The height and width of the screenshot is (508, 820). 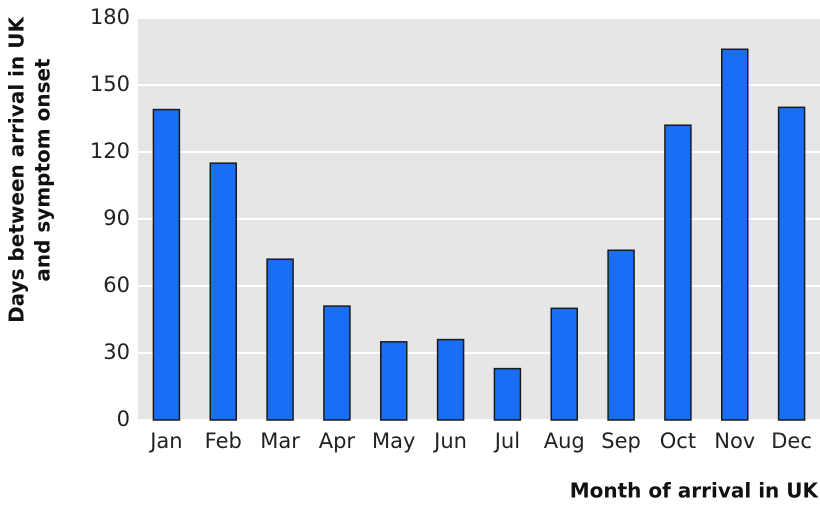 What do you see at coordinates (17, 169) in the screenshot?
I see `y-axis-title: Days between arrival in UK` at bounding box center [17, 169].